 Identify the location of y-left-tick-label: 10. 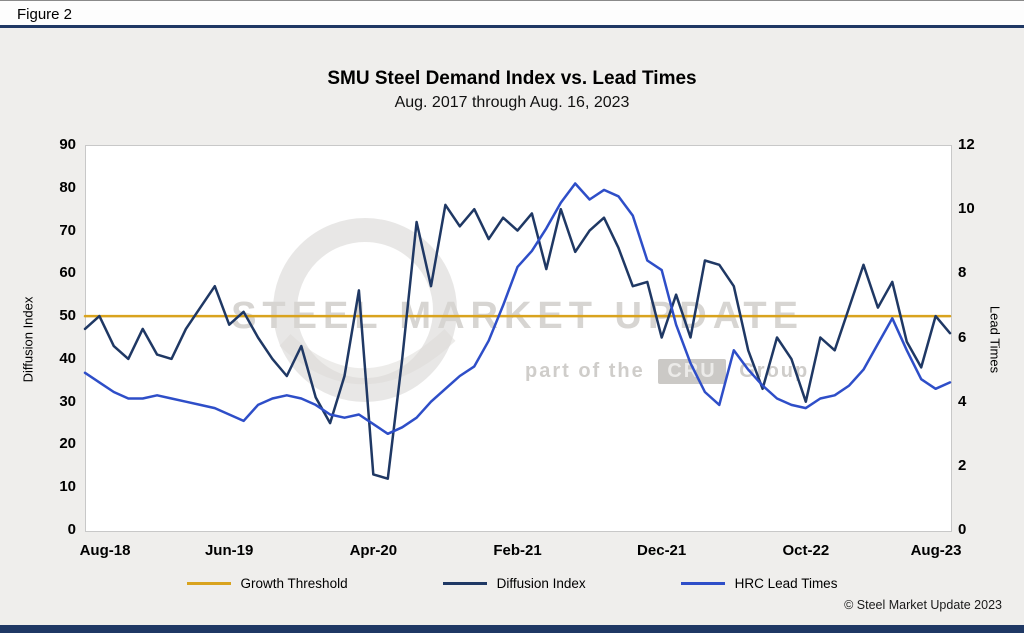
(67, 487).